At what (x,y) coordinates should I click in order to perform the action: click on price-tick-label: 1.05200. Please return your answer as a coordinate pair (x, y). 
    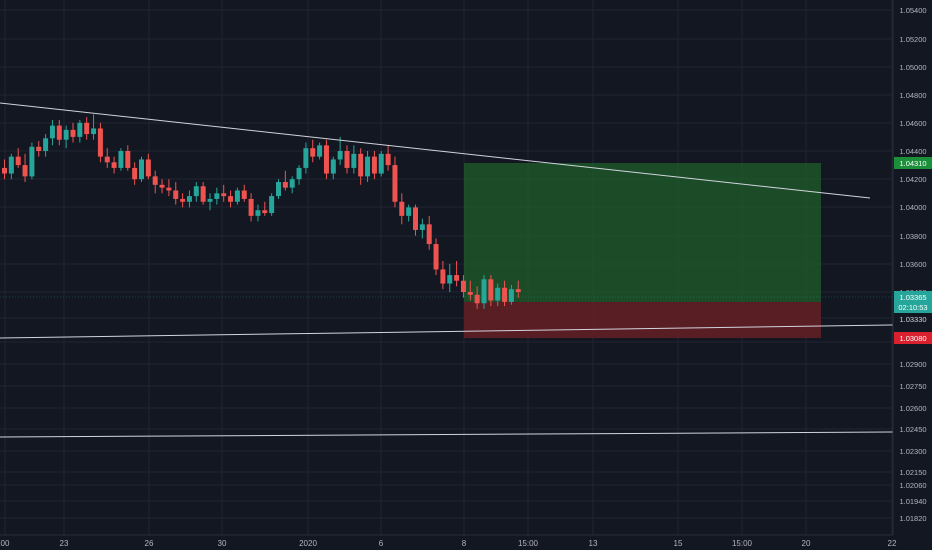
    Looking at the image, I should click on (912, 39).